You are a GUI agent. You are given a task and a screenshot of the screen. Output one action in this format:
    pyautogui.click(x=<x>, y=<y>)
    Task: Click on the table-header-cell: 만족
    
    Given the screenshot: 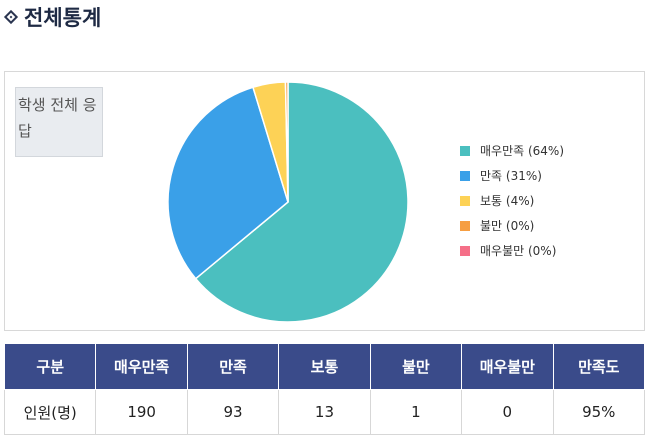 What is the action you would take?
    pyautogui.click(x=233, y=366)
    